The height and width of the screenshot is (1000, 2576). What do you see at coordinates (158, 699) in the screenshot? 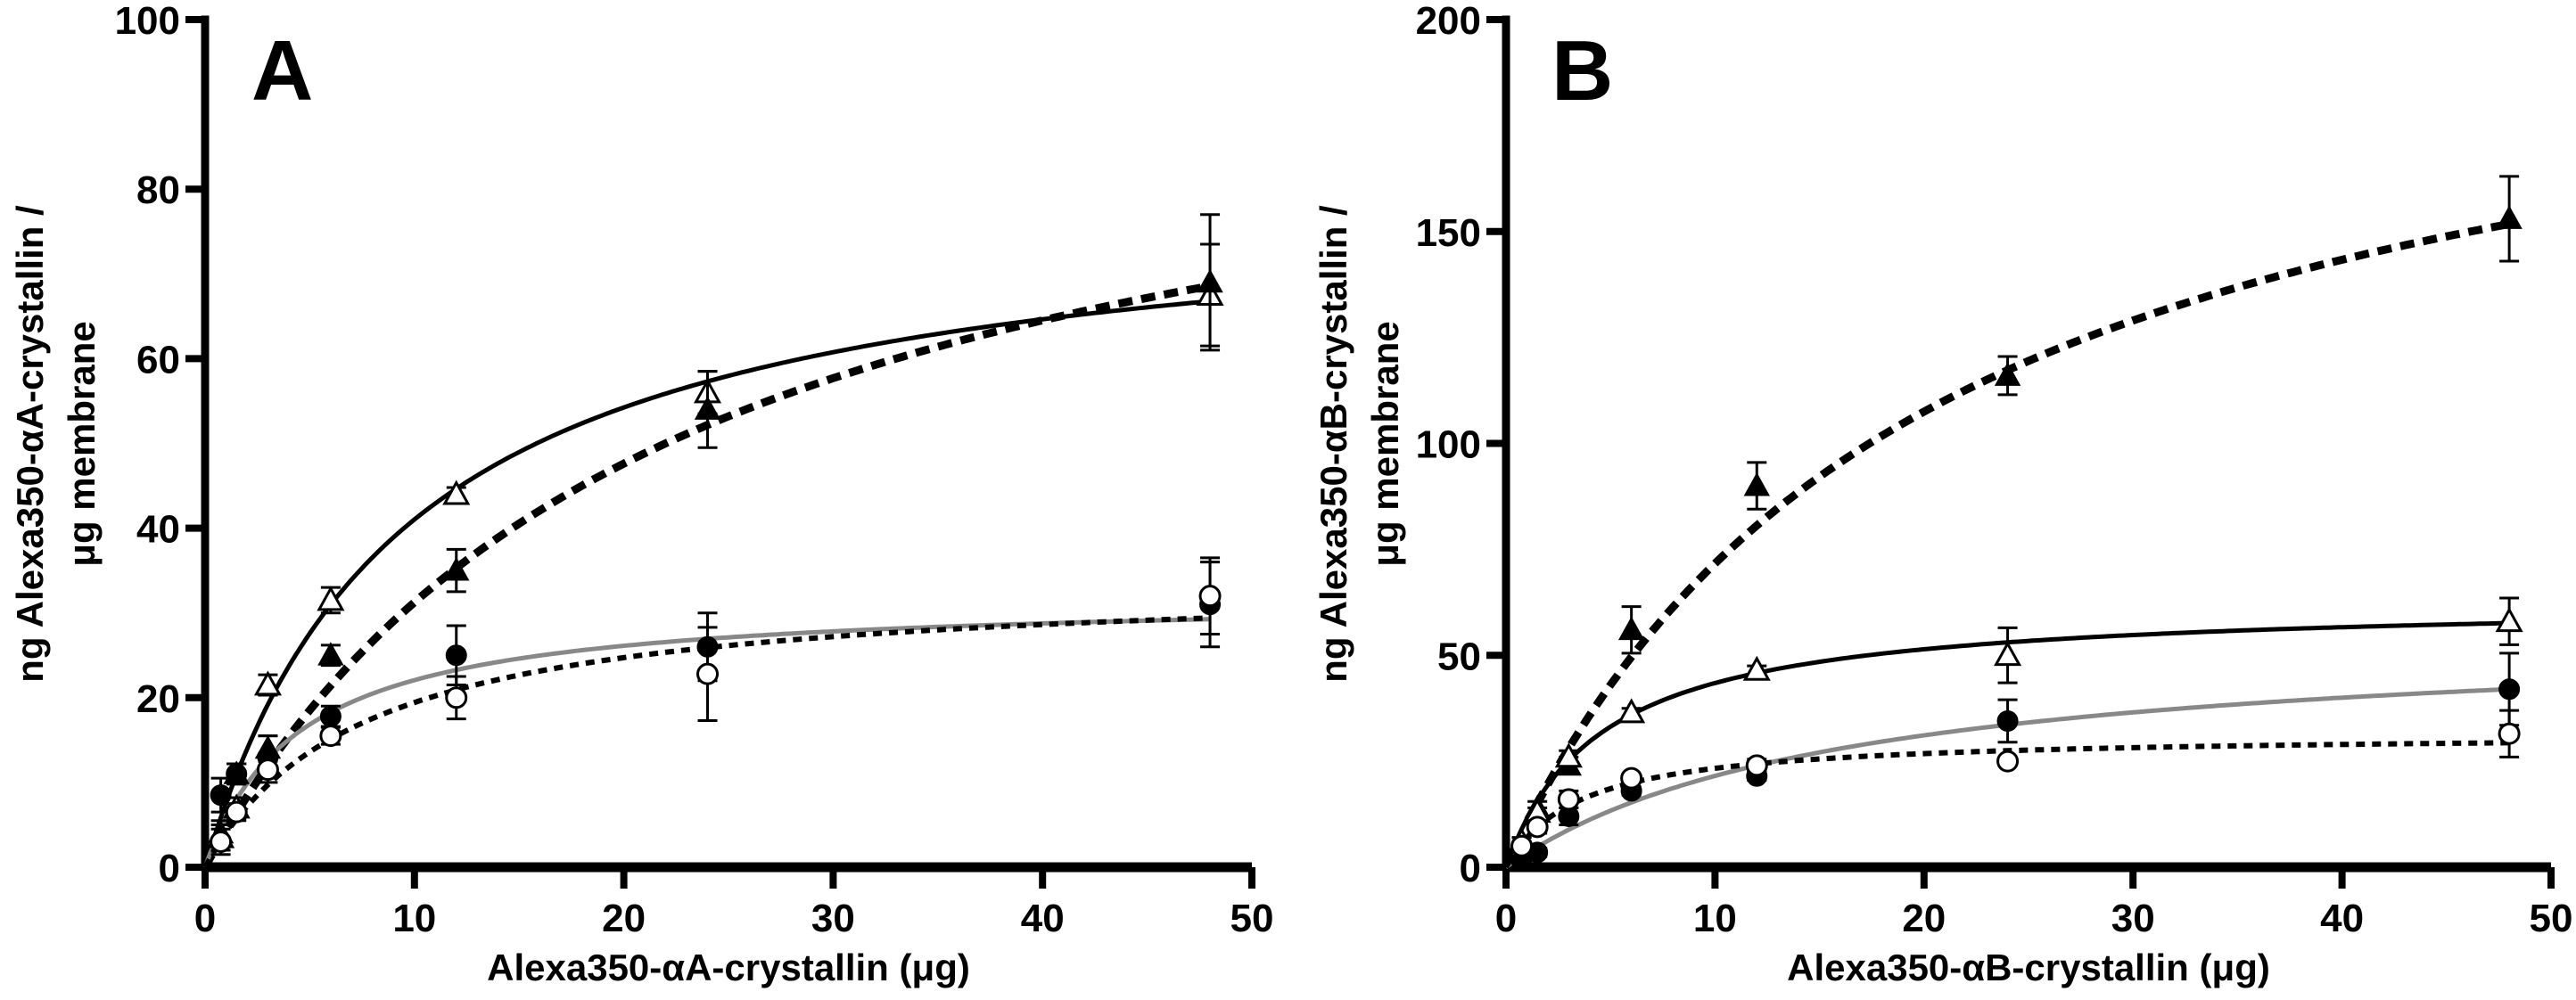
I see `panel-a-y-tick-label: 20` at bounding box center [158, 699].